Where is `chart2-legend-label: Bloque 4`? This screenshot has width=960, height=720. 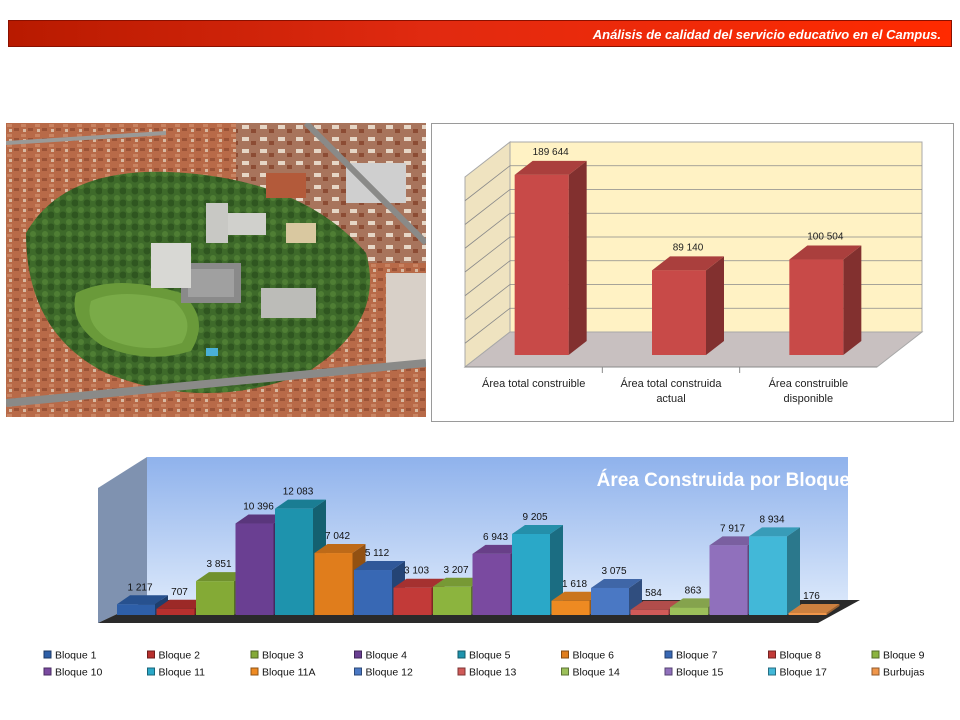
chart2-legend-label: Bloque 4 is located at coordinates (387, 656).